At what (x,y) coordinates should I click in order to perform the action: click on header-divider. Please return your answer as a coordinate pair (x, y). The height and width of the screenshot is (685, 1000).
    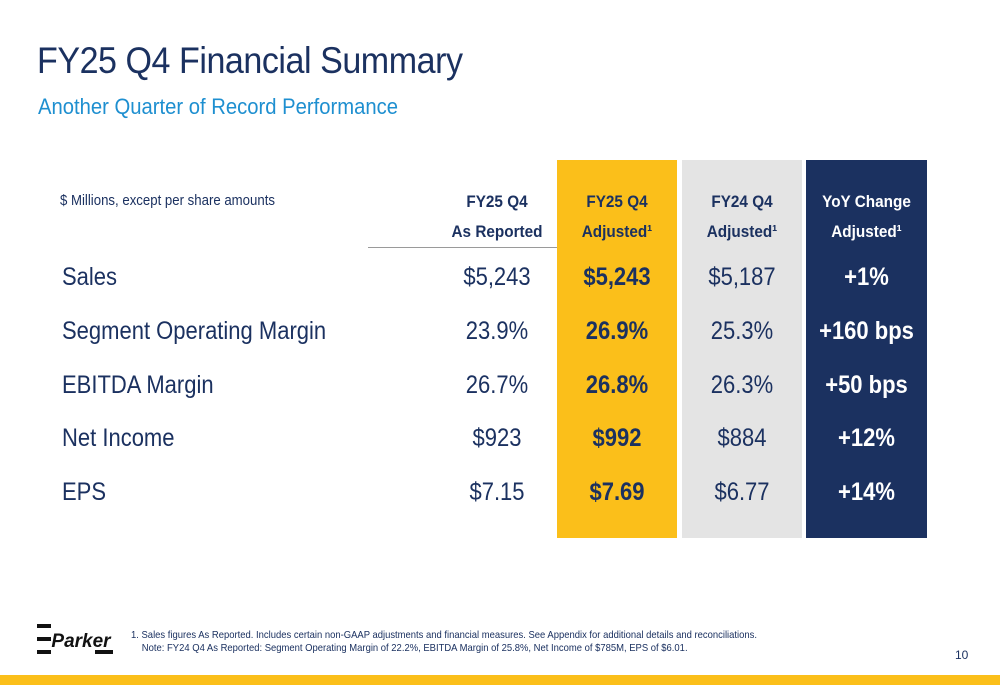
    Looking at the image, I should click on (462, 247).